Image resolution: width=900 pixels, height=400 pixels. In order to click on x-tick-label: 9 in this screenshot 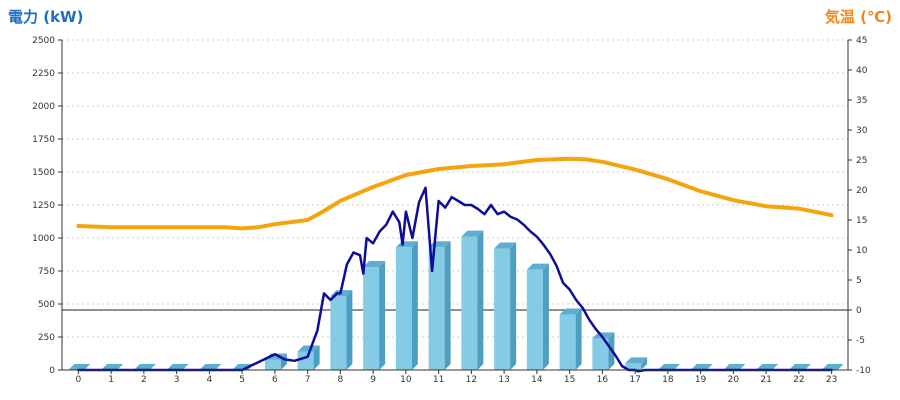, I will do `click(373, 380)`.